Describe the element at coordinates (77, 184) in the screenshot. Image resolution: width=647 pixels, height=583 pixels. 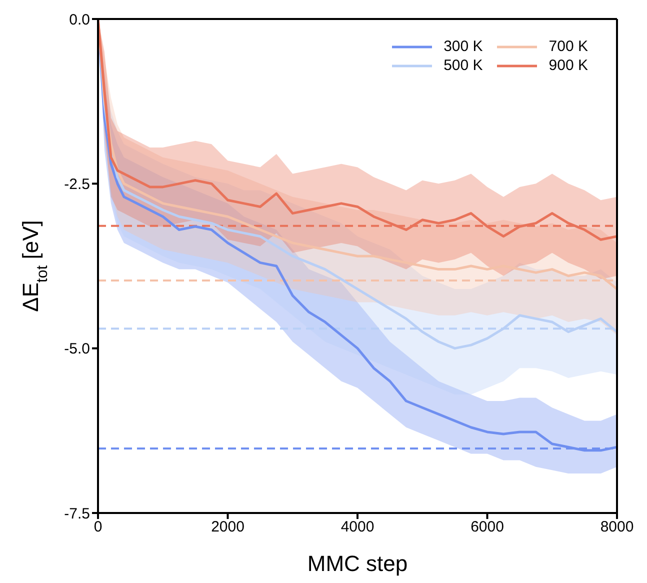
I see `y-tick-label: -2.5` at that location.